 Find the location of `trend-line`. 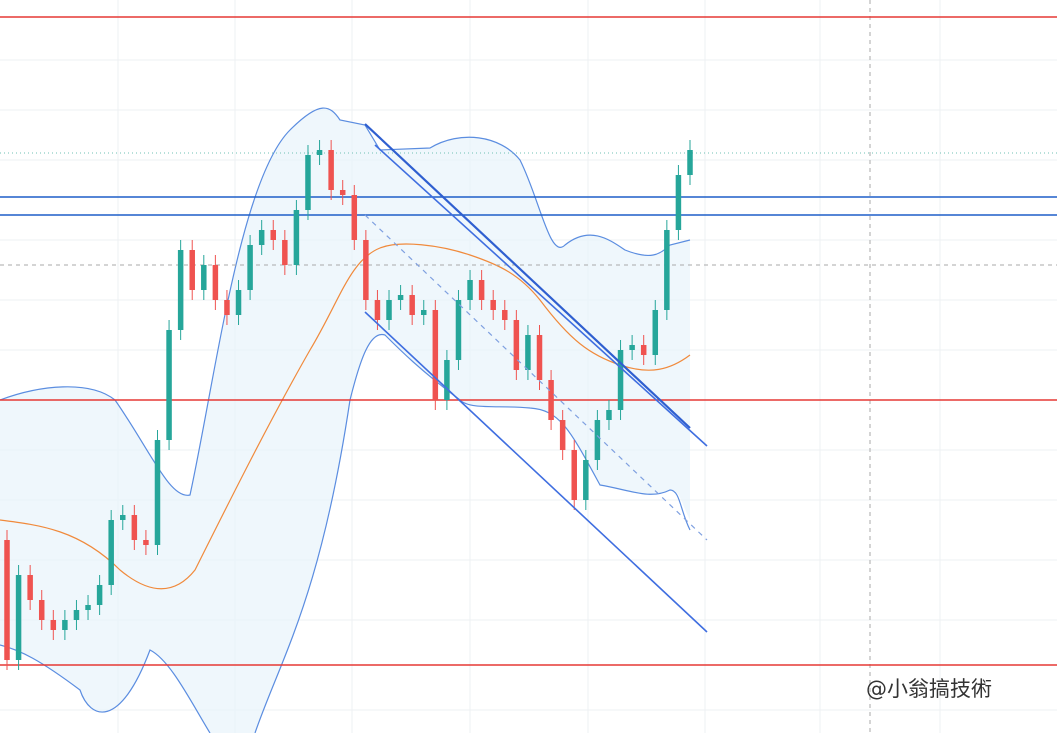

trend-line is located at coordinates (527, 276).